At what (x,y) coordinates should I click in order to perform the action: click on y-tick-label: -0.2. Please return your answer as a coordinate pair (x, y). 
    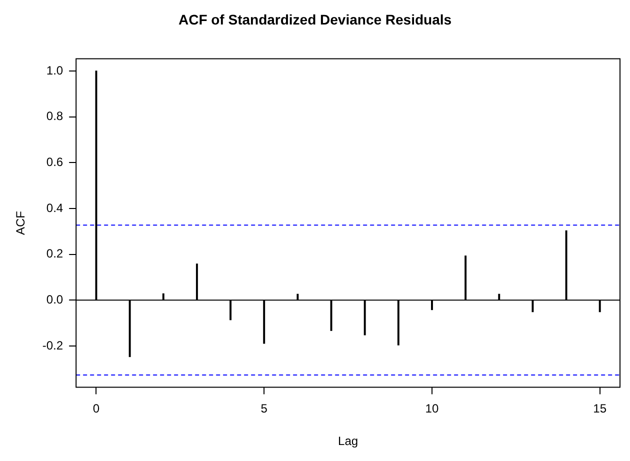
    Looking at the image, I should click on (53, 345).